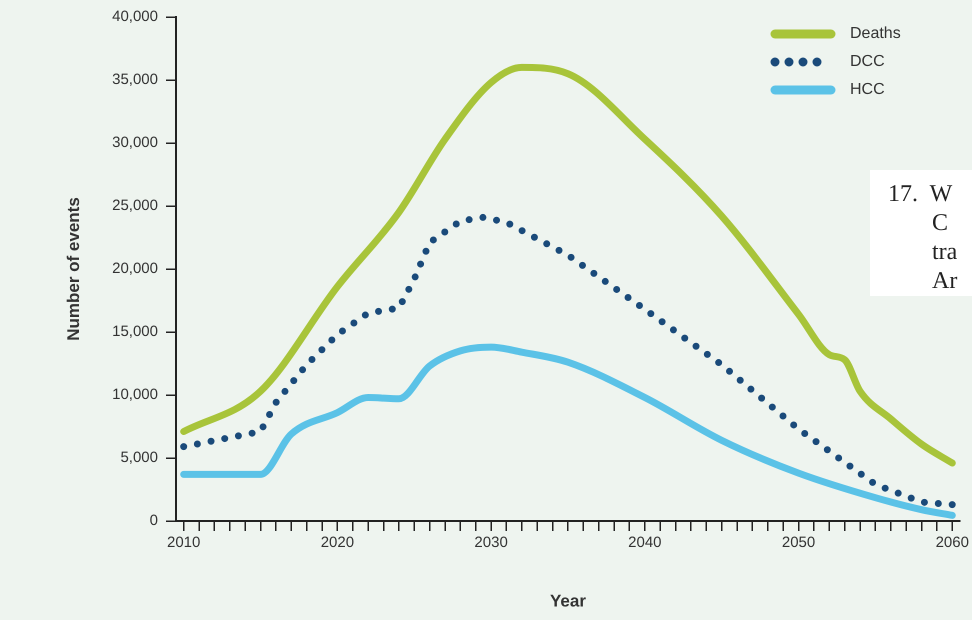 The width and height of the screenshot is (972, 620). What do you see at coordinates (952, 543) in the screenshot?
I see `x-tick-label: 2060` at bounding box center [952, 543].